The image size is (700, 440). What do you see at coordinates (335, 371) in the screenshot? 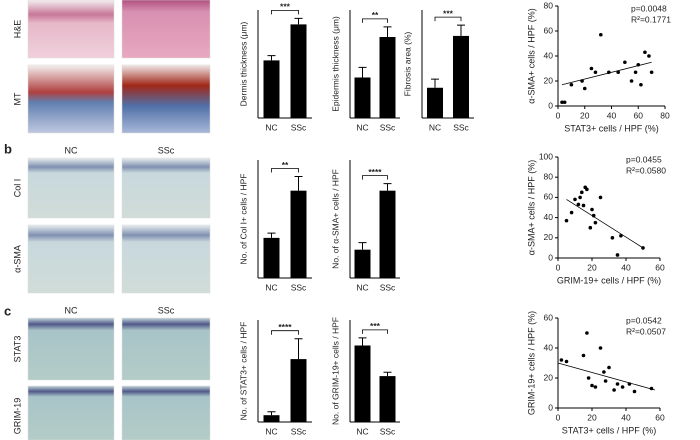
I see `y-axis-label: No. of GRIM-19+ cells / HPF` at bounding box center [335, 371].